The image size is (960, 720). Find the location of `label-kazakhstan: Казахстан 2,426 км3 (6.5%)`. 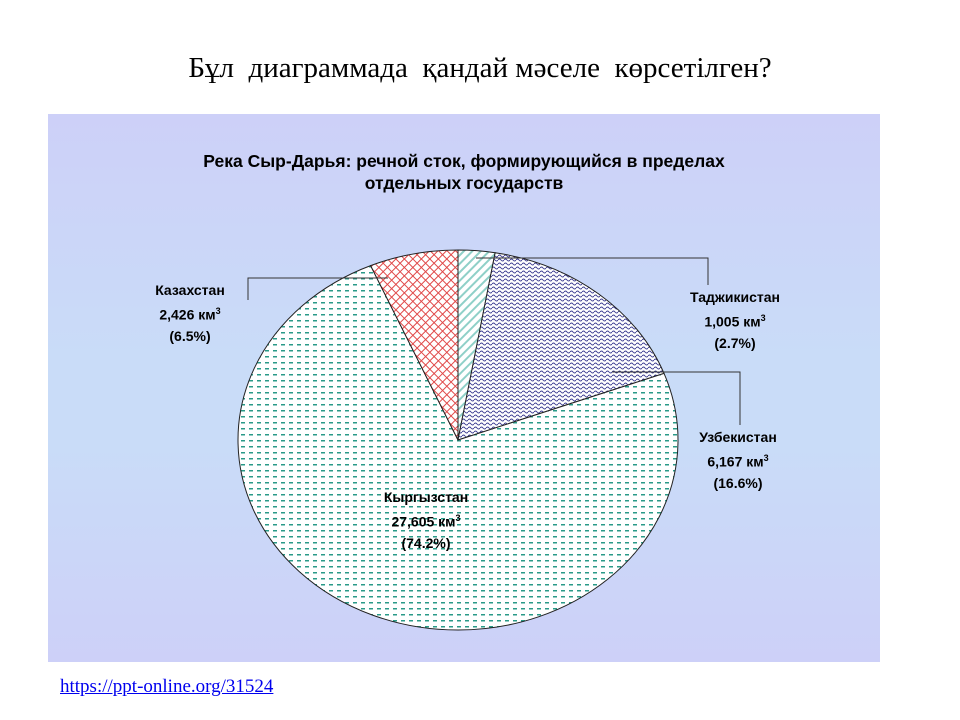

label-kazakhstan: Казахстан 2,426 км3 (6.5%) is located at coordinates (190, 313).